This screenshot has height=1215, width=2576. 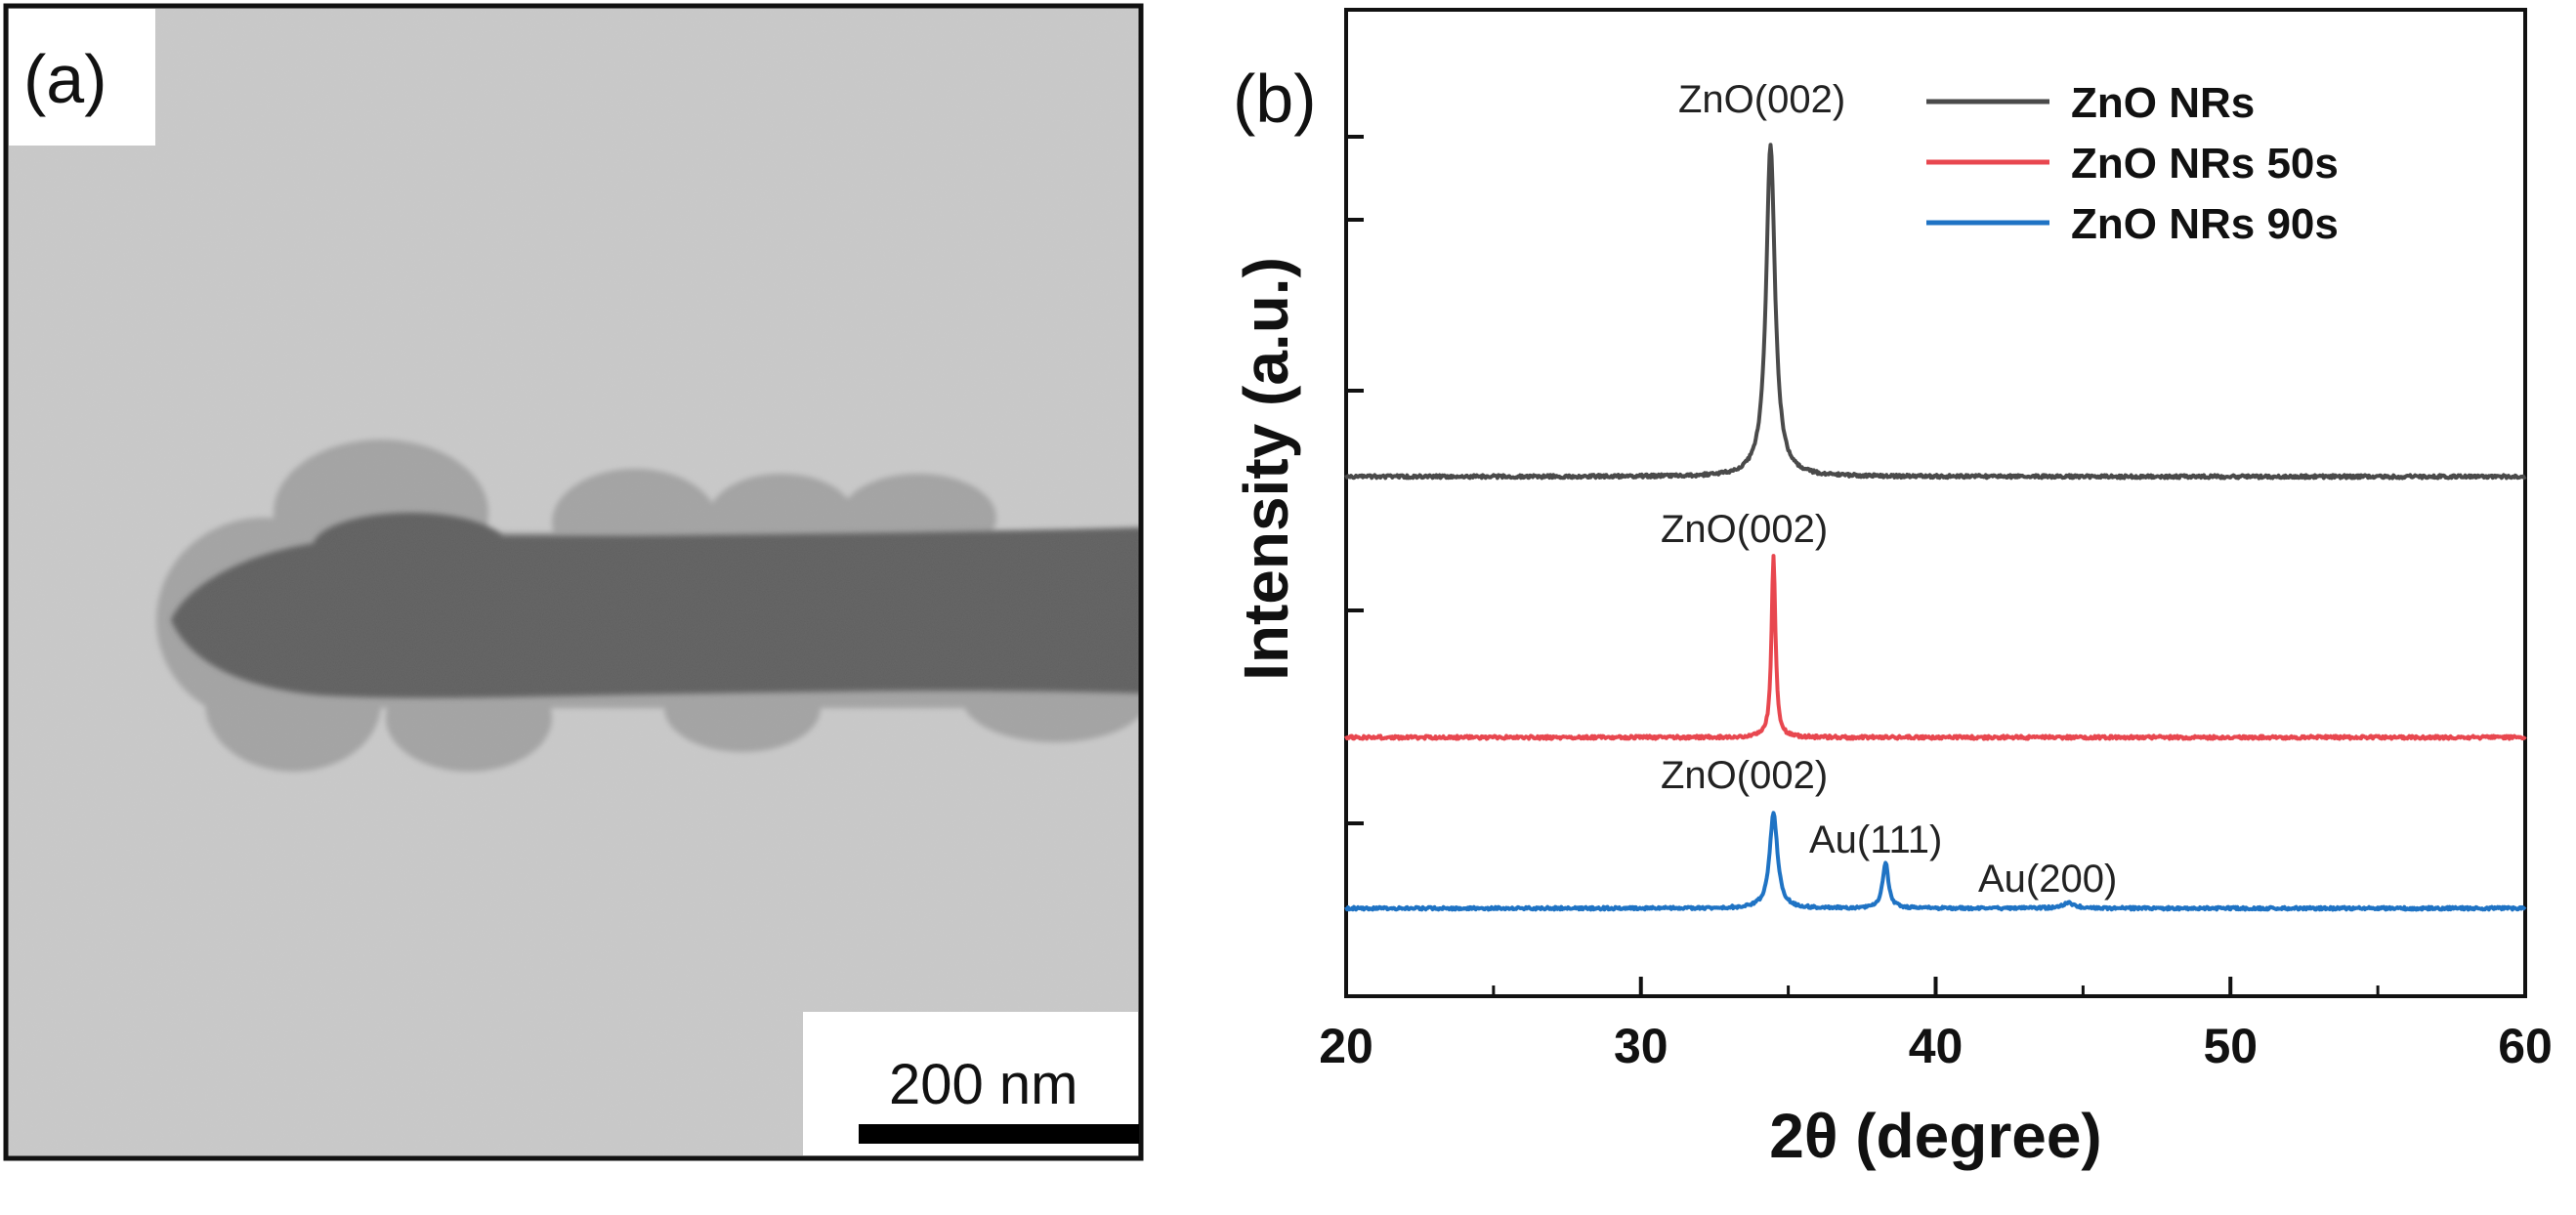 What do you see at coordinates (2205, 224) in the screenshot?
I see `legend-label: ZnO NRs 90s` at bounding box center [2205, 224].